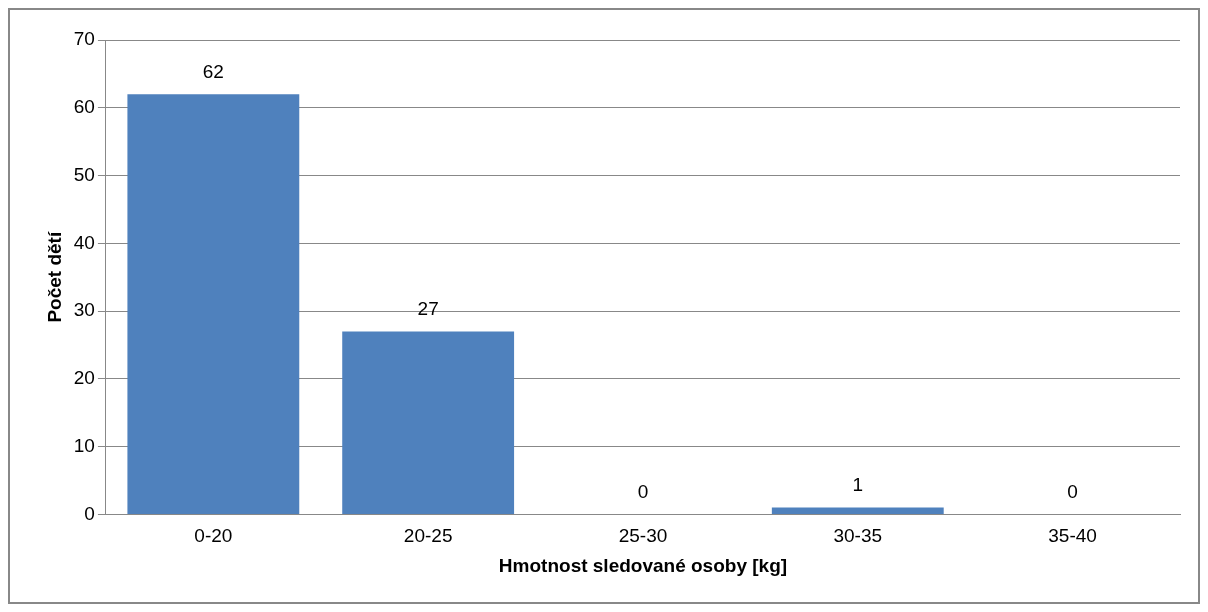  I want to click on data-label: 1, so click(858, 485).